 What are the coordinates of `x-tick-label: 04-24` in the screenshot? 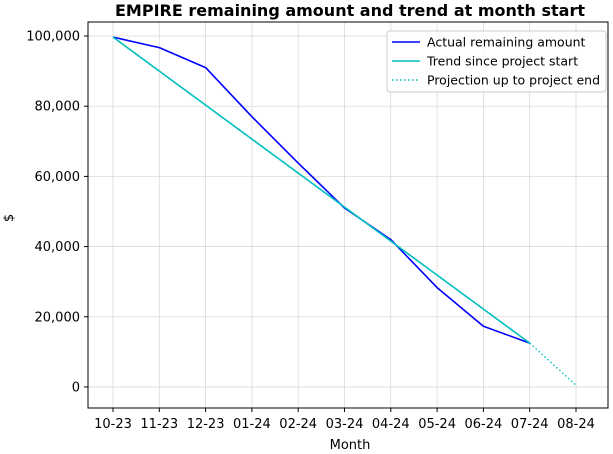 It's located at (391, 424).